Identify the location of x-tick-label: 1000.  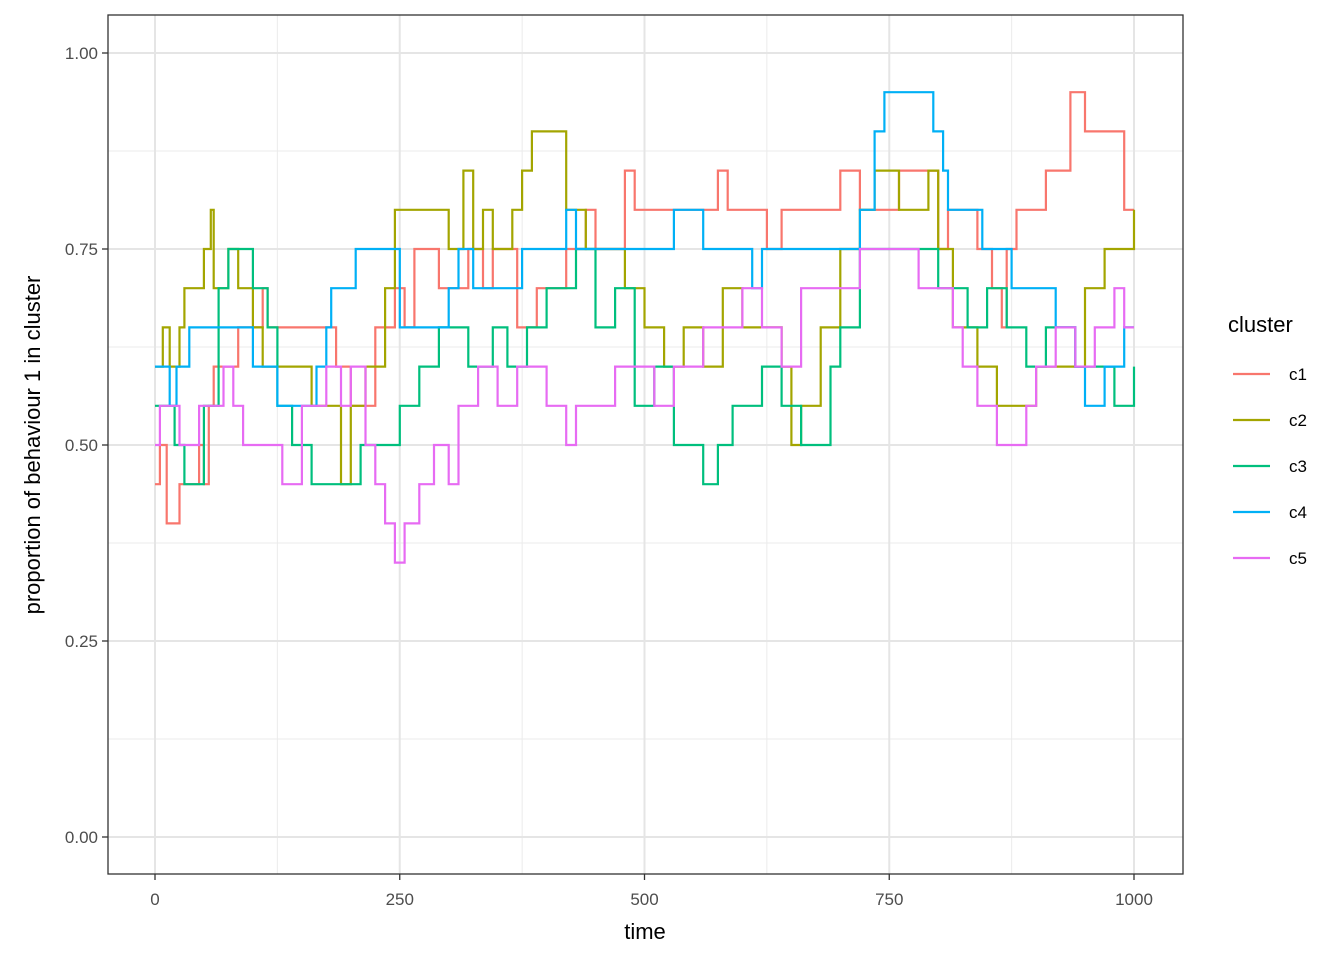
(1134, 899).